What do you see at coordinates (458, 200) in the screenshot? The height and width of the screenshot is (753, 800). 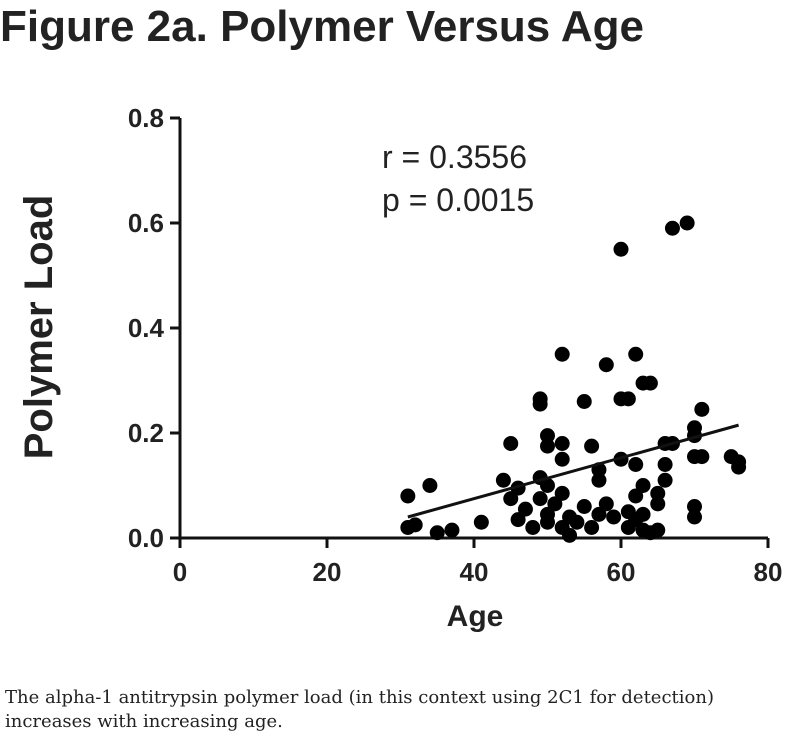 I see `annotation-p: p = 0.0015` at bounding box center [458, 200].